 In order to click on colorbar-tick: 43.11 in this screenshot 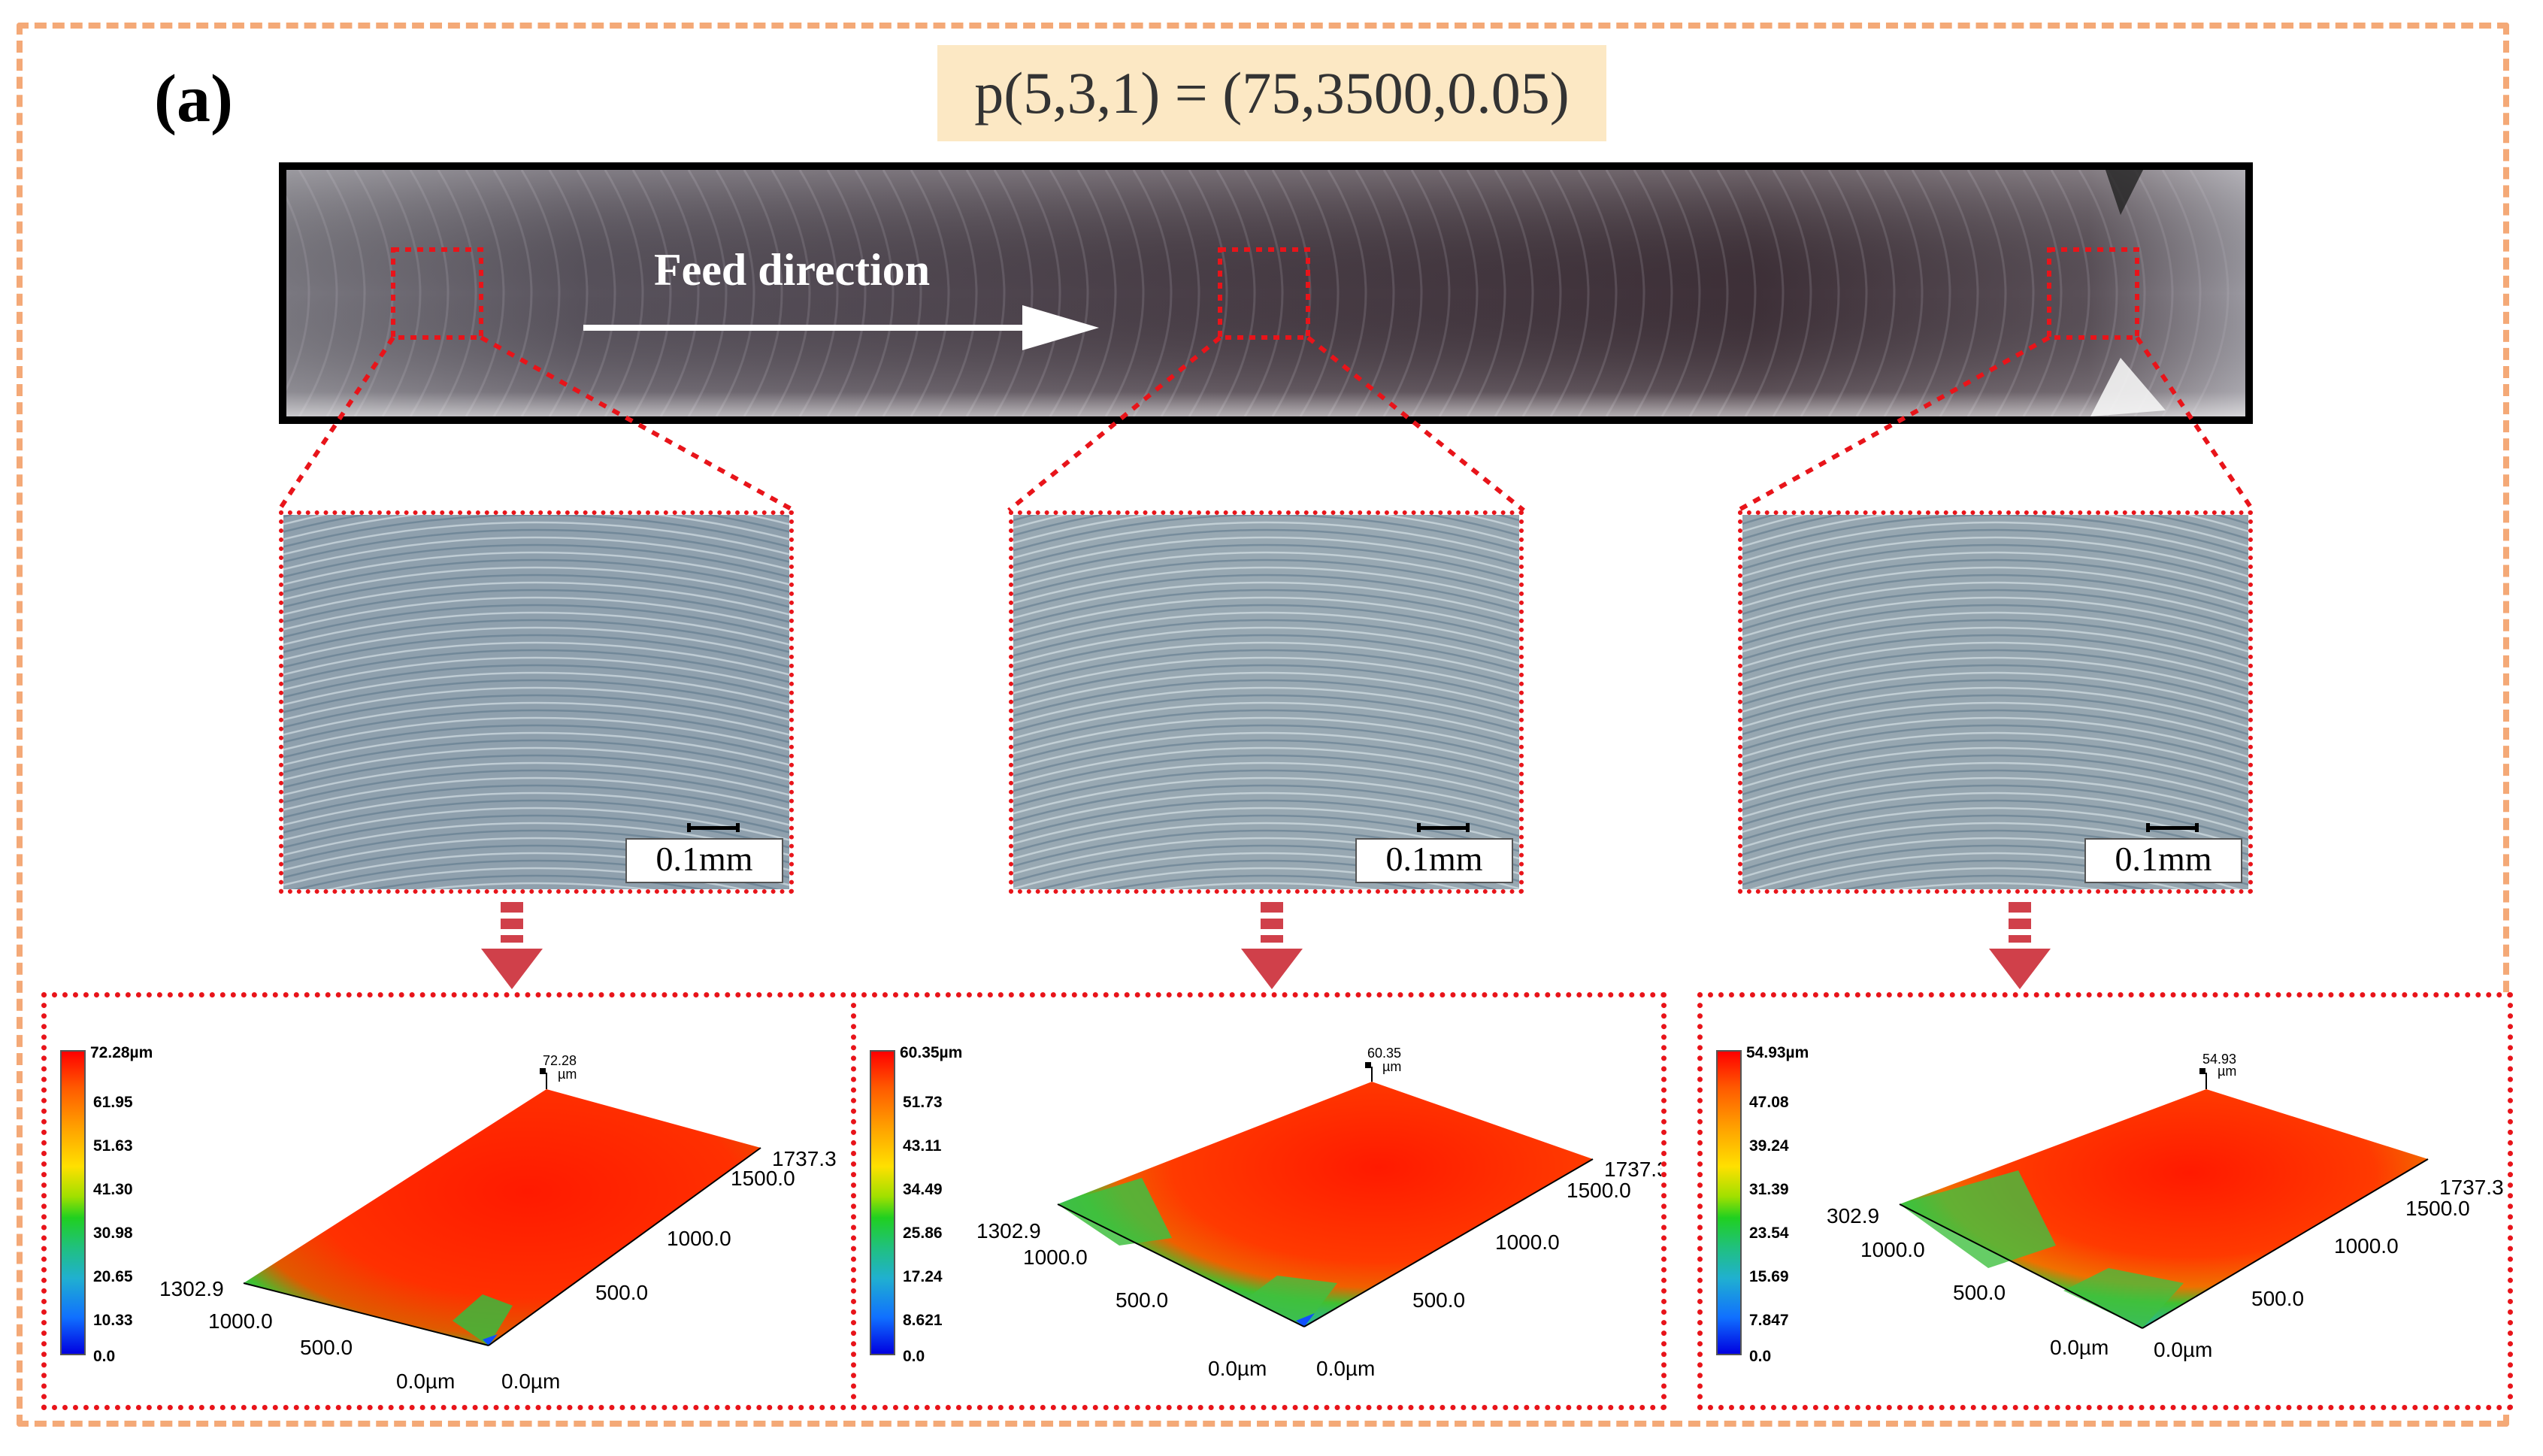, I will do `click(922, 1146)`.